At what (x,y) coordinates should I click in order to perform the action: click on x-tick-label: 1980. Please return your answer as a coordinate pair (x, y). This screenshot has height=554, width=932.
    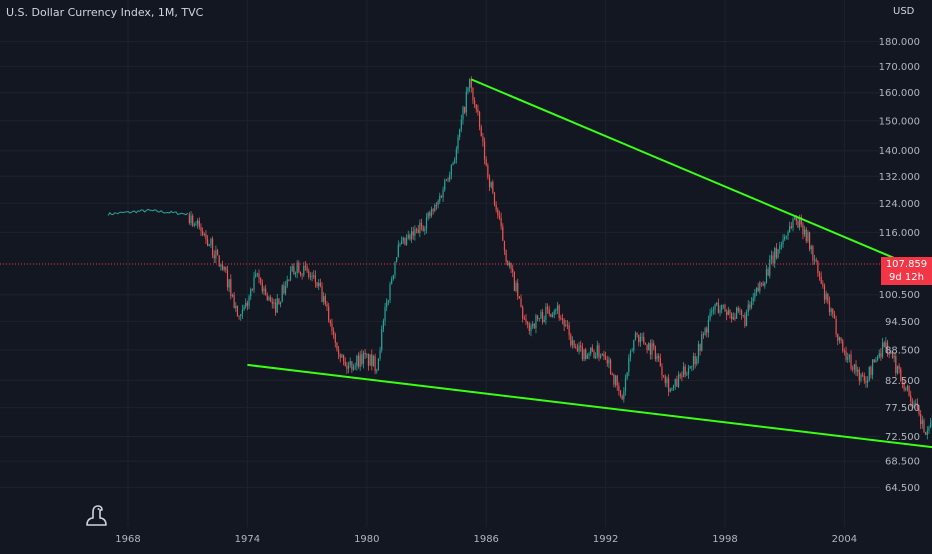
    Looking at the image, I should click on (366, 539).